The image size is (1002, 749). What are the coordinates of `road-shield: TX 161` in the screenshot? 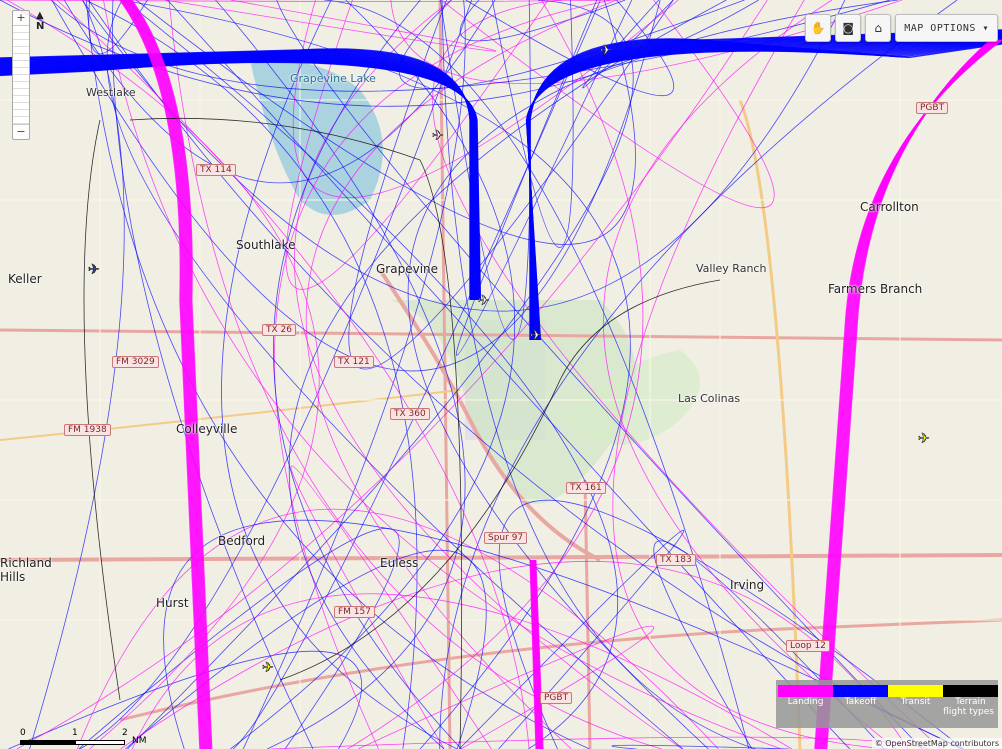 It's located at (586, 488).